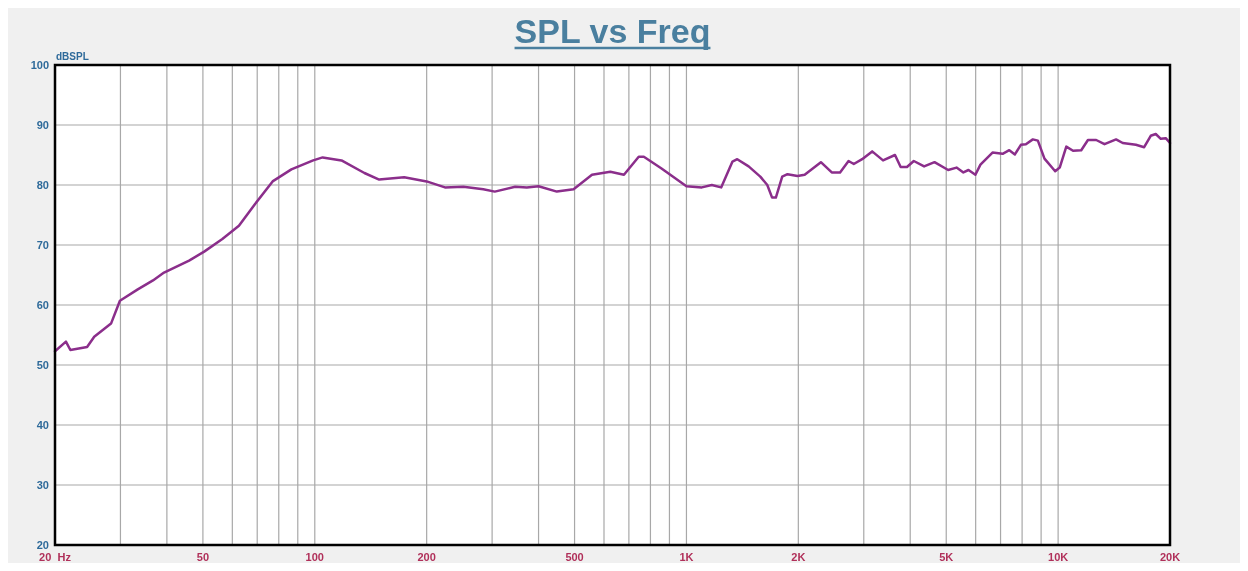 The width and height of the screenshot is (1248, 571). I want to click on x-tick-label: 5K, so click(946, 557).